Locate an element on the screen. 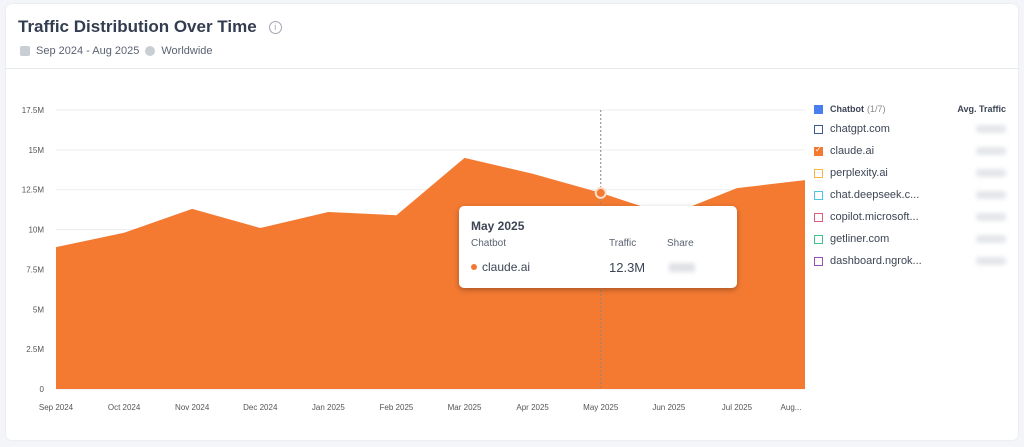 This screenshot has height=447, width=1024. y-tick-label: 0 is located at coordinates (42, 389).